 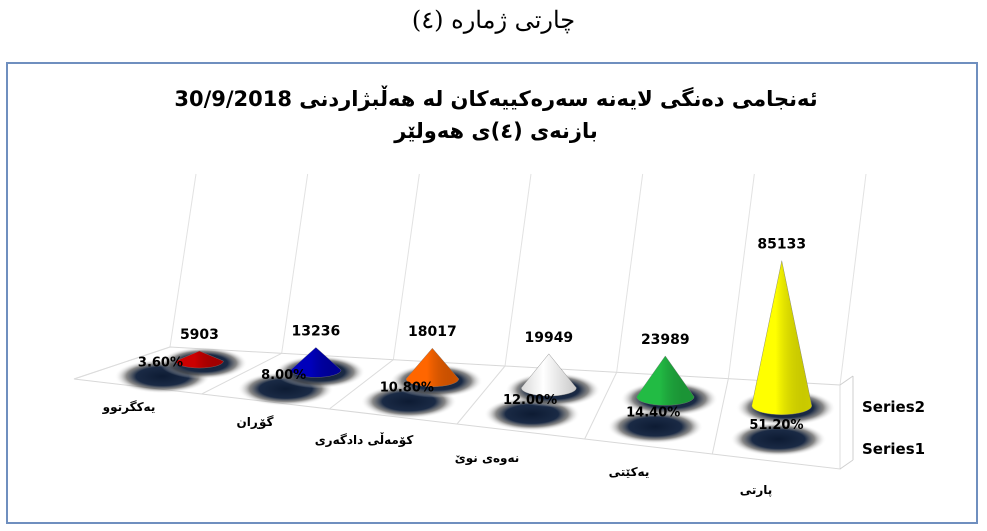 I want to click on series1-data-label: 10.80%, so click(x=407, y=387).